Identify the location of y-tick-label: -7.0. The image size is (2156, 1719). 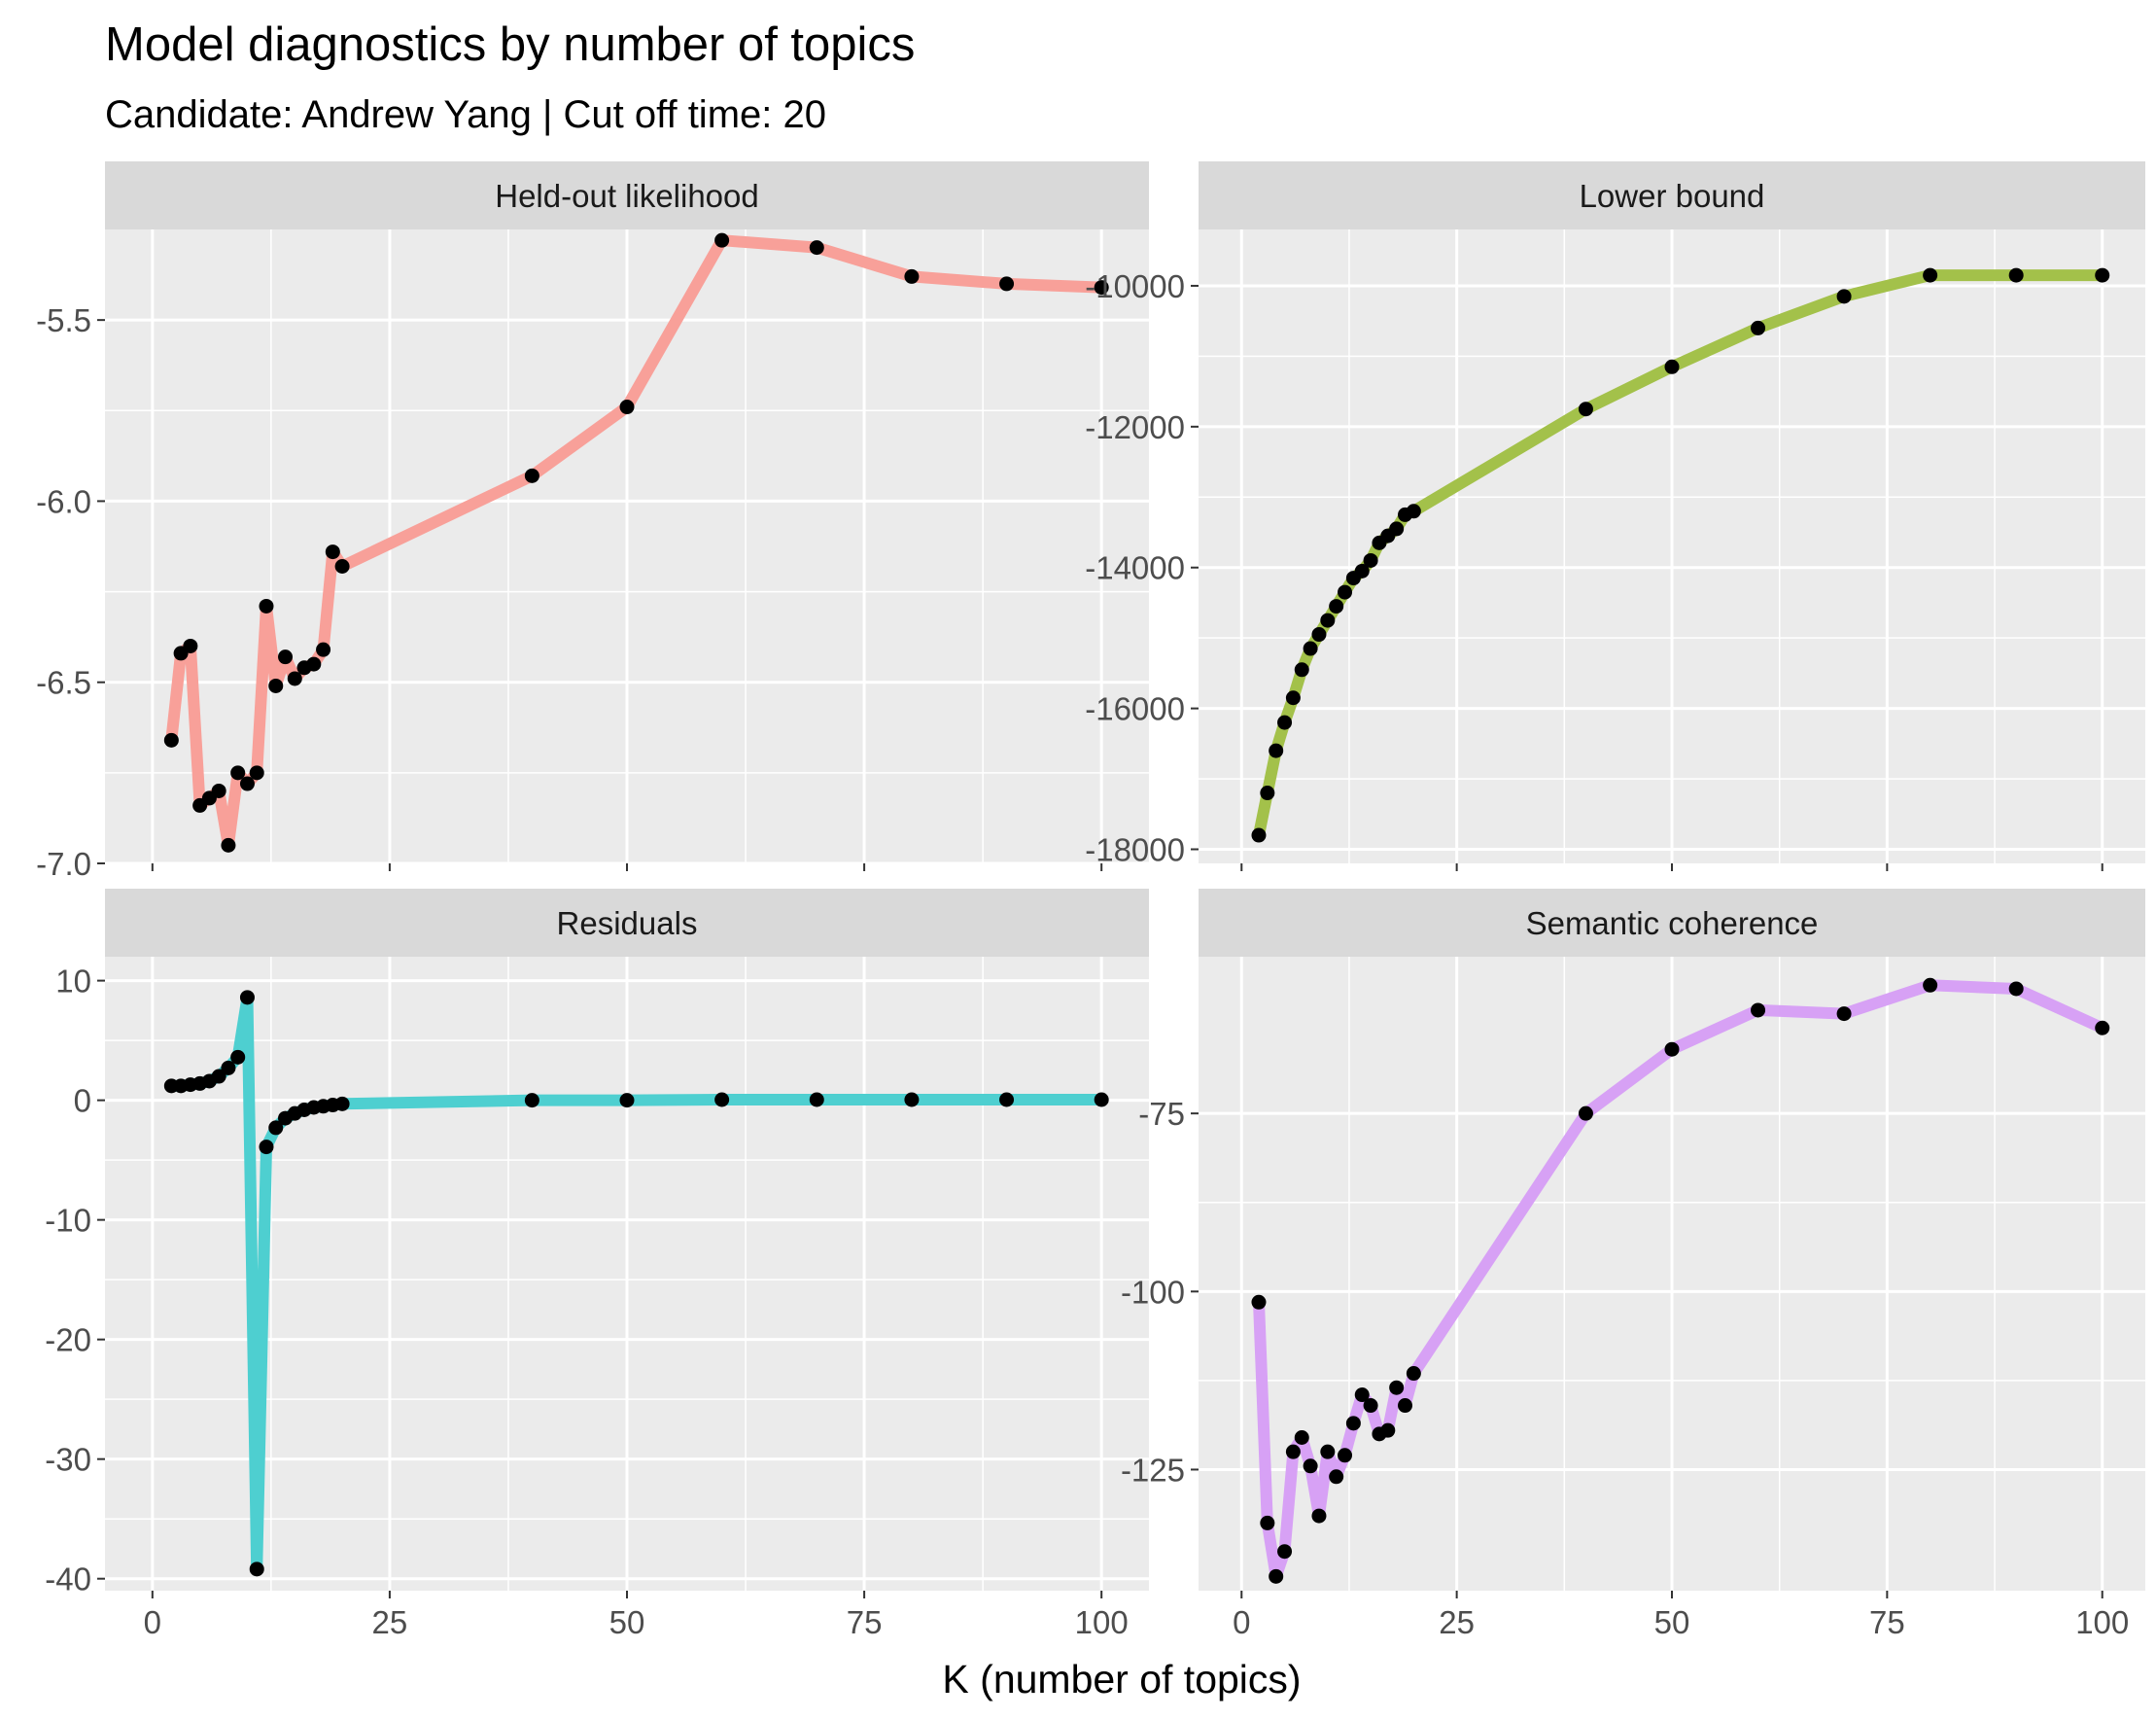
(63, 864).